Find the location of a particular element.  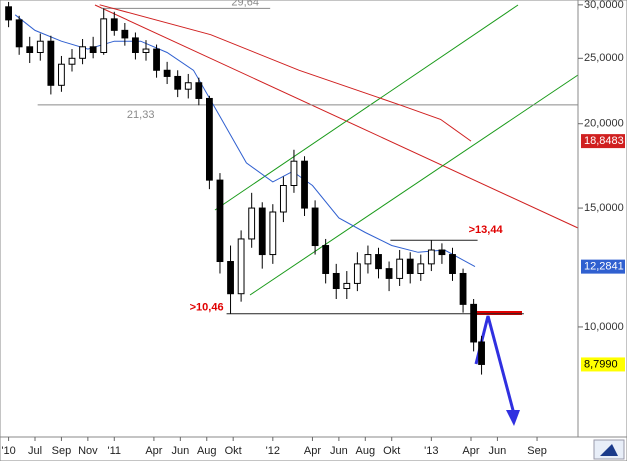

x-tick-label: '11 is located at coordinates (115, 451).